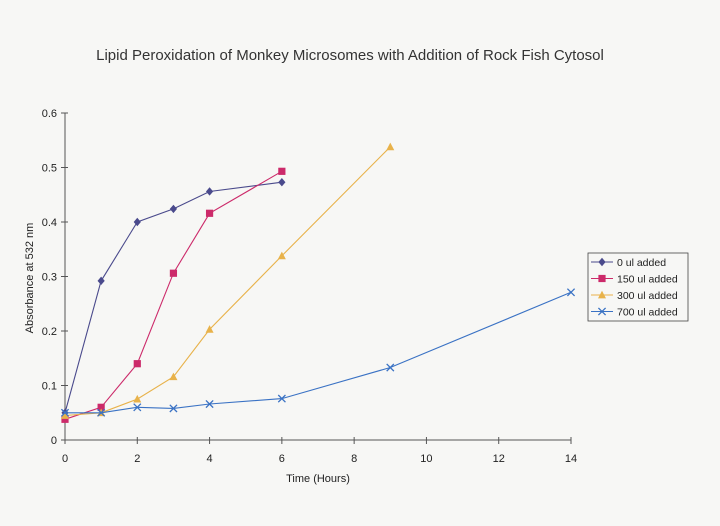  I want to click on x-tick-label: 8, so click(354, 459).